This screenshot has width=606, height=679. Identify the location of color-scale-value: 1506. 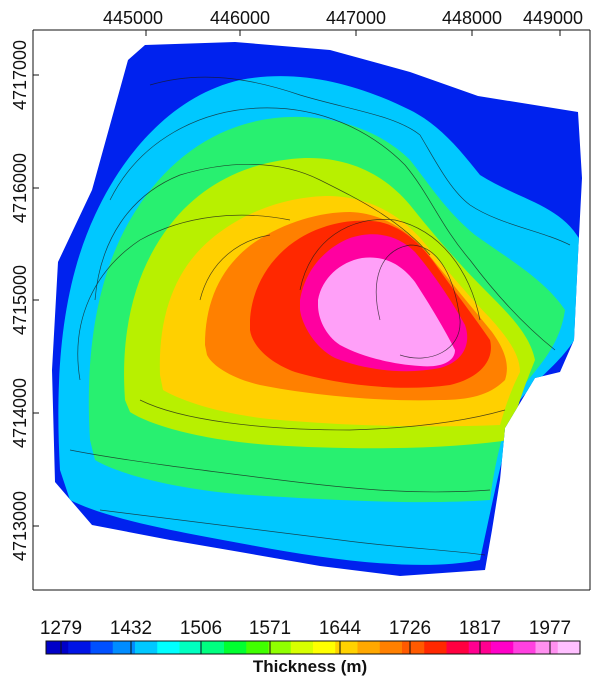
(201, 628).